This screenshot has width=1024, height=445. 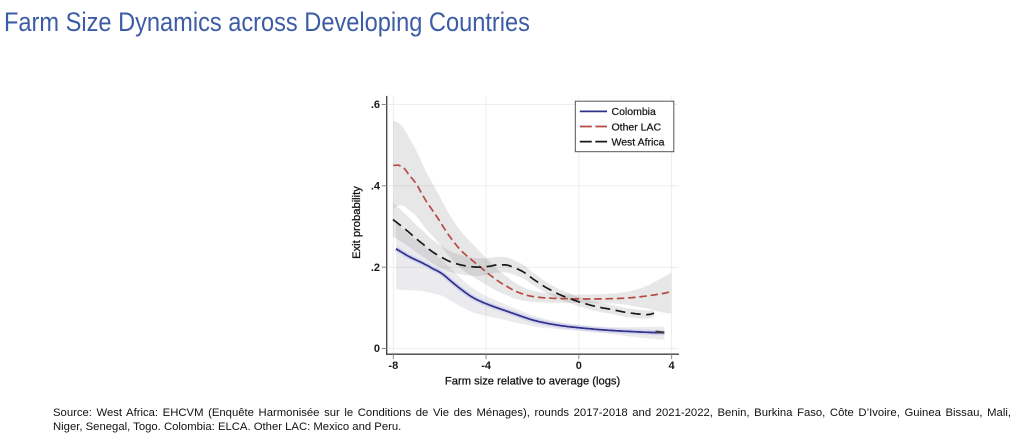 I want to click on svg-text: Colombia, so click(x=634, y=112).